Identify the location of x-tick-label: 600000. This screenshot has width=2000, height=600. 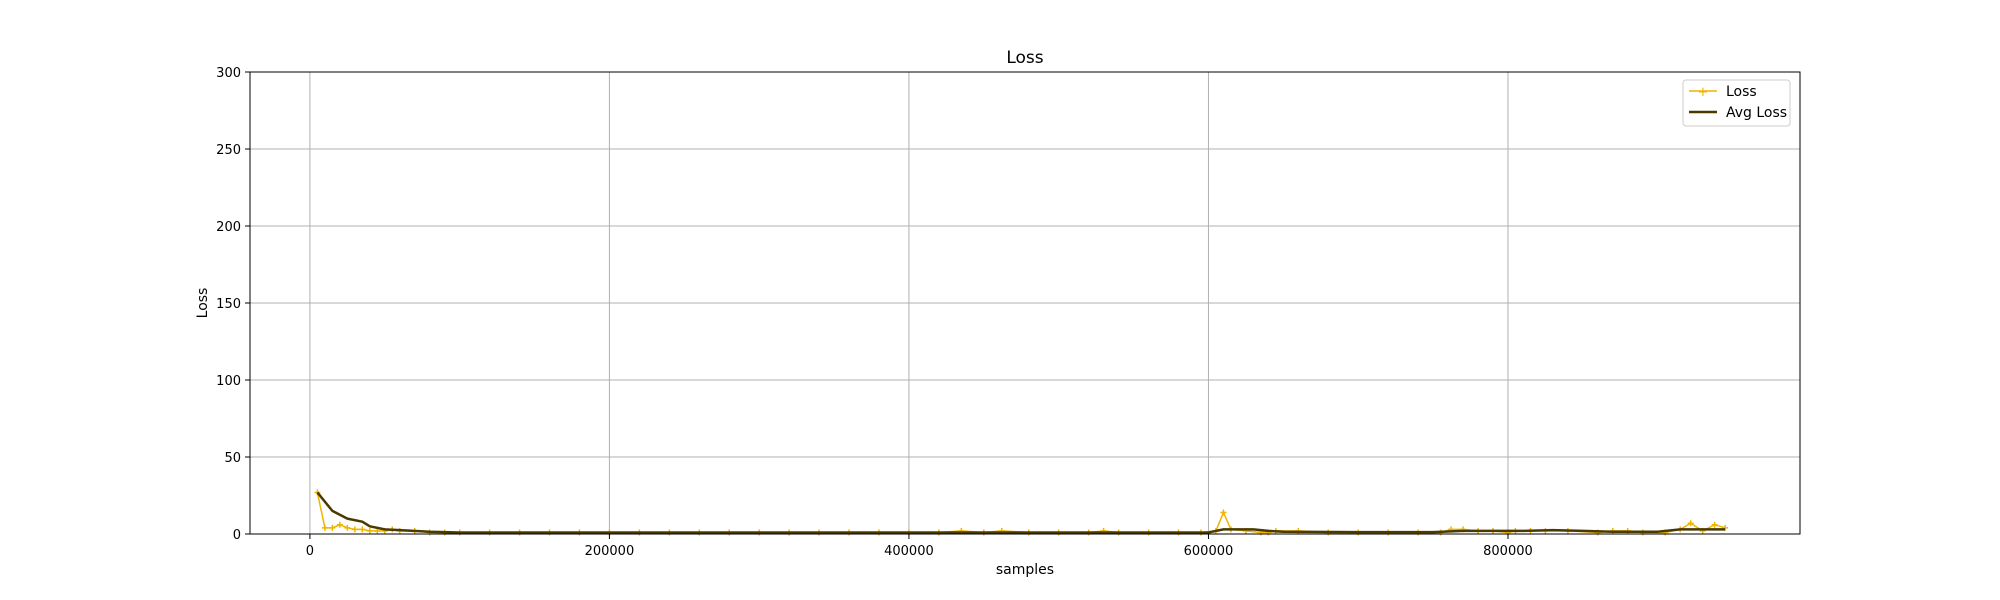
(1209, 551).